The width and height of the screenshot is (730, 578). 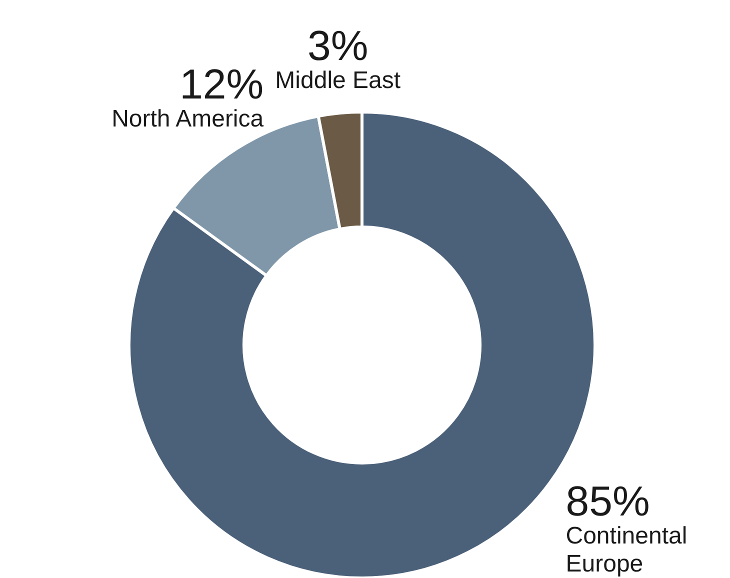 What do you see at coordinates (338, 80) in the screenshot?
I see `slice-label: Middle East` at bounding box center [338, 80].